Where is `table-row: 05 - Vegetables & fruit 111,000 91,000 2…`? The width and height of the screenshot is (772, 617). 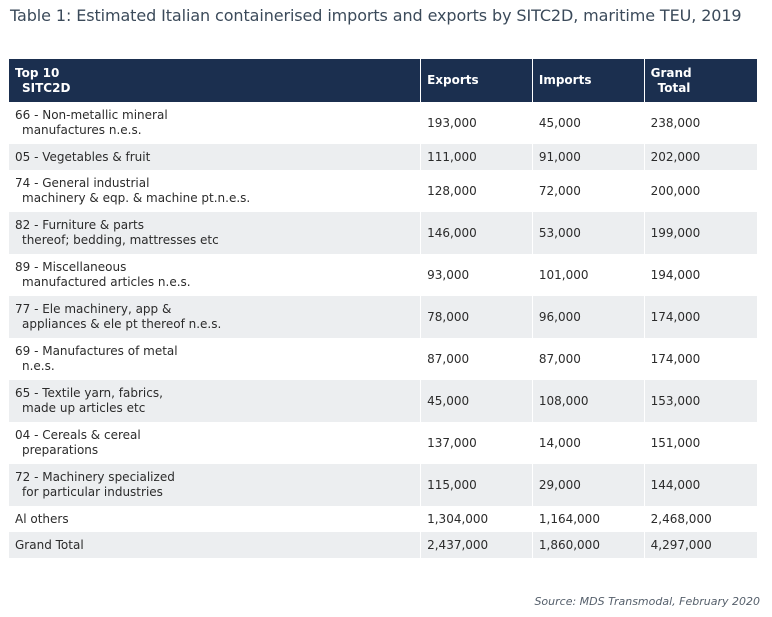 table-row: 05 - Vegetables & fruit 111,000 91,000 2… is located at coordinates (383, 157).